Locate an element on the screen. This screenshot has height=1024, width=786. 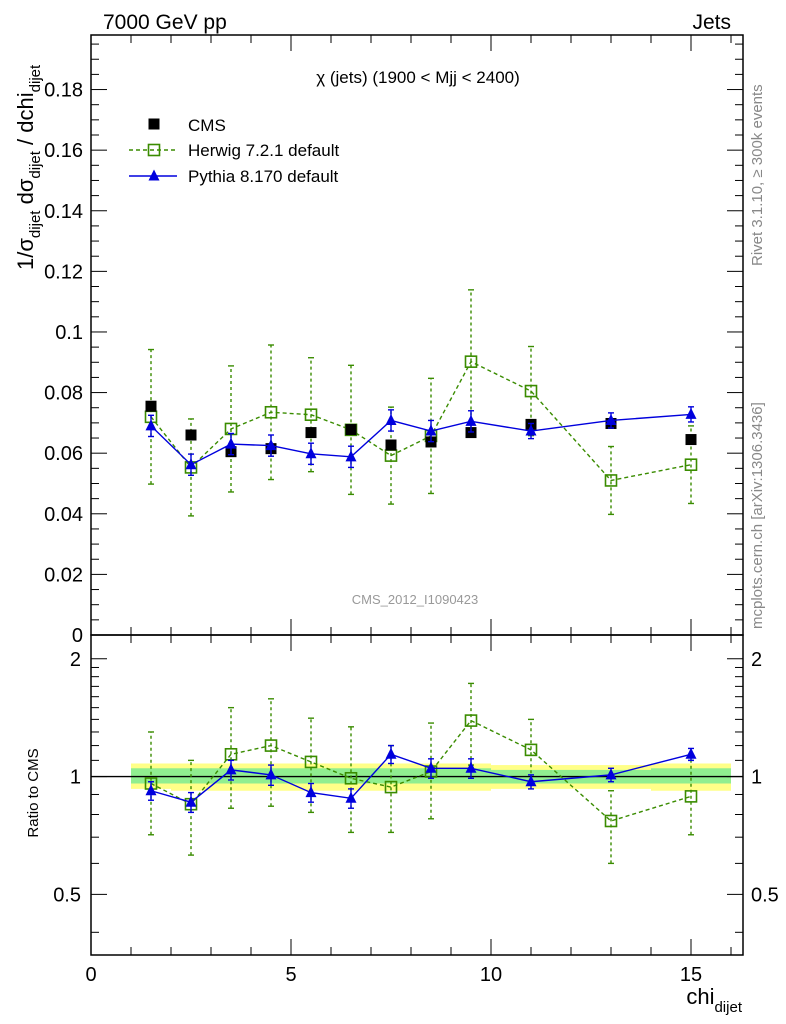
legend-cms-marker is located at coordinates (154, 124).